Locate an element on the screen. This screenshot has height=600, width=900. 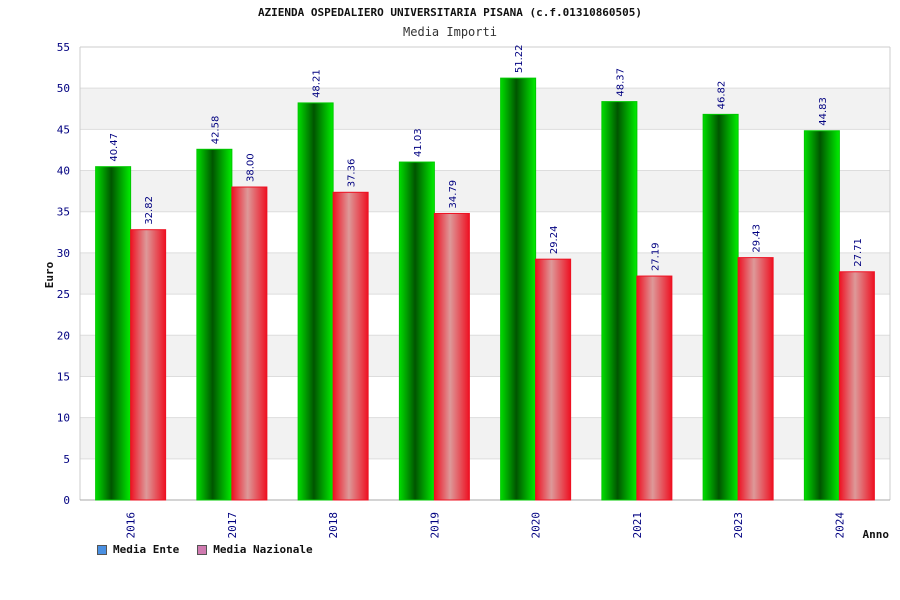
x-tick-label-2019: 2019 is located at coordinates (434, 525).